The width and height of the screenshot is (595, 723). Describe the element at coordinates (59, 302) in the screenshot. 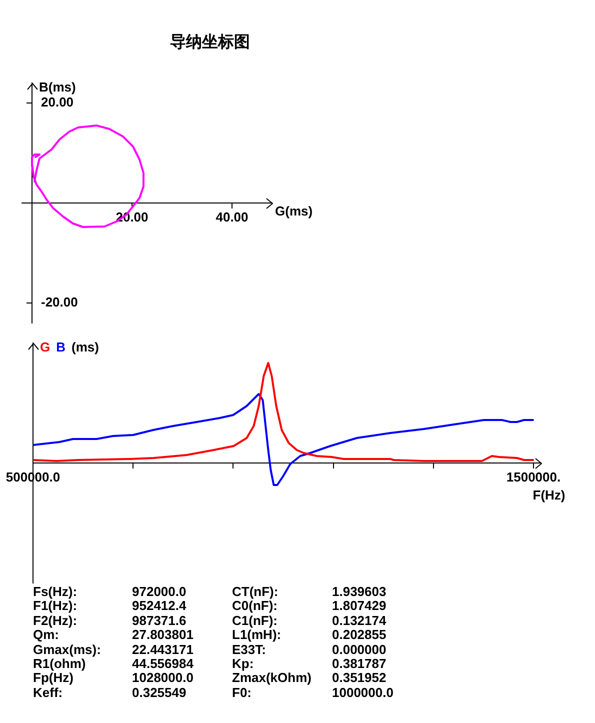

I see `y-tick-label: -20.00` at that location.